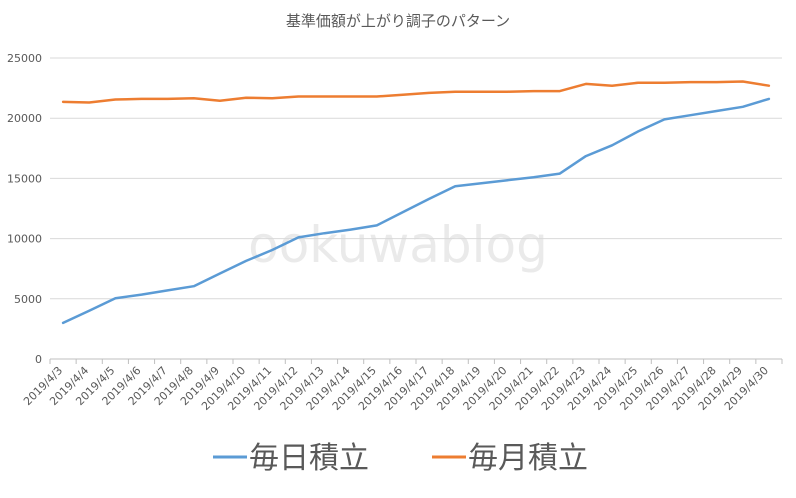  Describe the element at coordinates (24, 118) in the screenshot. I see `y-tick-label: 20000` at that location.